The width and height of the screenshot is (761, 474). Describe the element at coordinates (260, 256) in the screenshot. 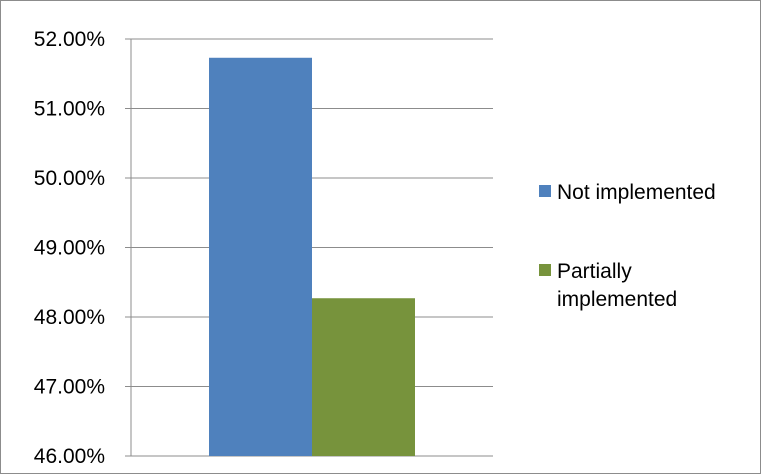

I see `bar-not-implemented` at that location.